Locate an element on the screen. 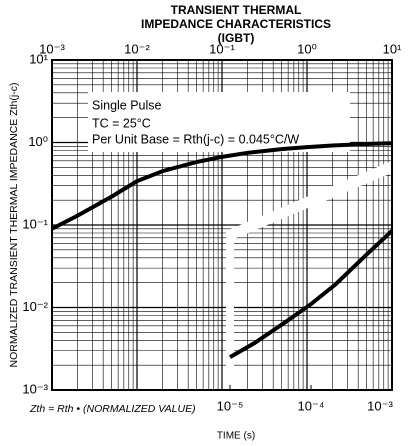  annotation: Per Unit Base = Rth(j-c) = 0.045°C/W is located at coordinates (195, 139).